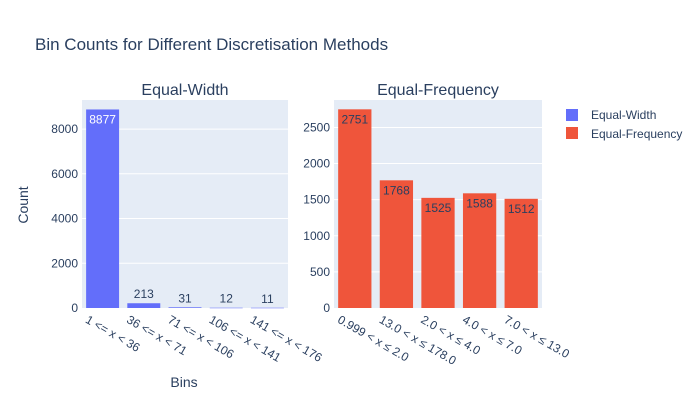 This screenshot has height=400, width=700. What do you see at coordinates (479, 203) in the screenshot?
I see `data-label: 1588` at bounding box center [479, 203].